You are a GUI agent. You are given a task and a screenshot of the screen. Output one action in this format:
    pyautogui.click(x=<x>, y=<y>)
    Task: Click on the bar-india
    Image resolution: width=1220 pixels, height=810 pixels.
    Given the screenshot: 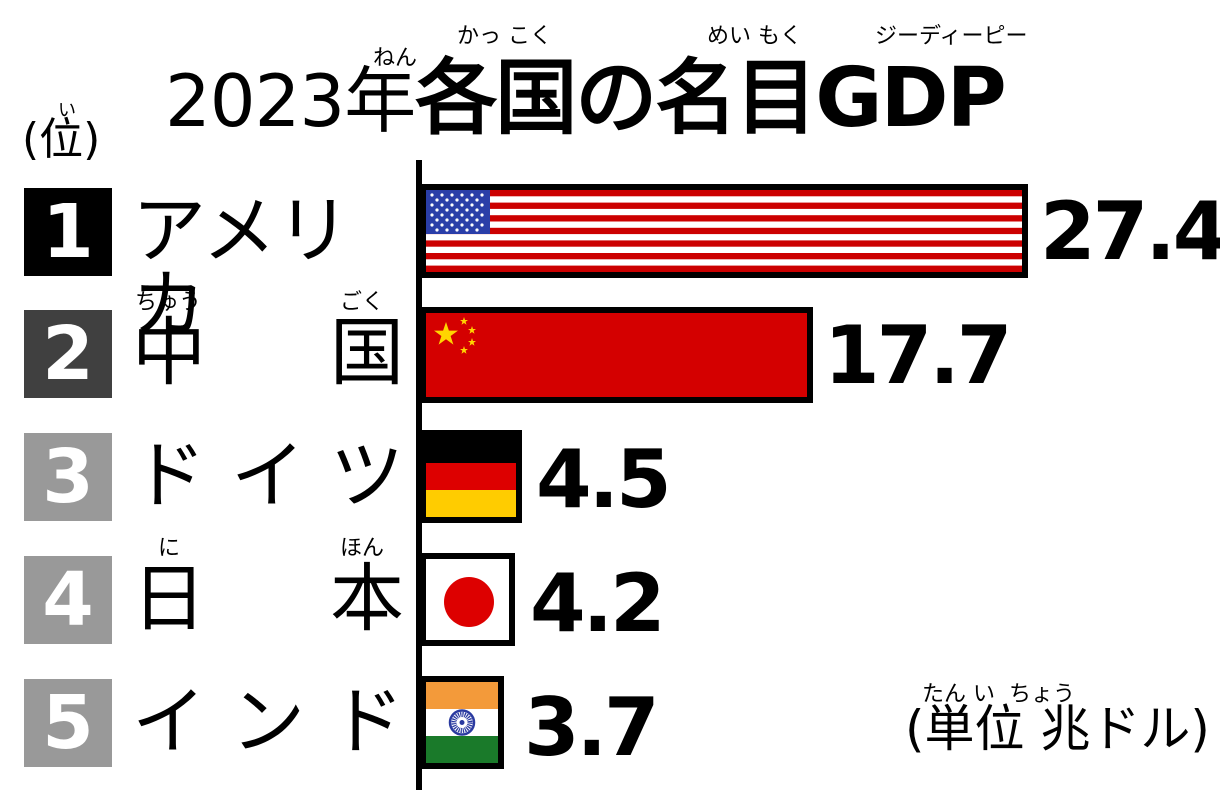 What is the action you would take?
    pyautogui.click(x=462, y=722)
    